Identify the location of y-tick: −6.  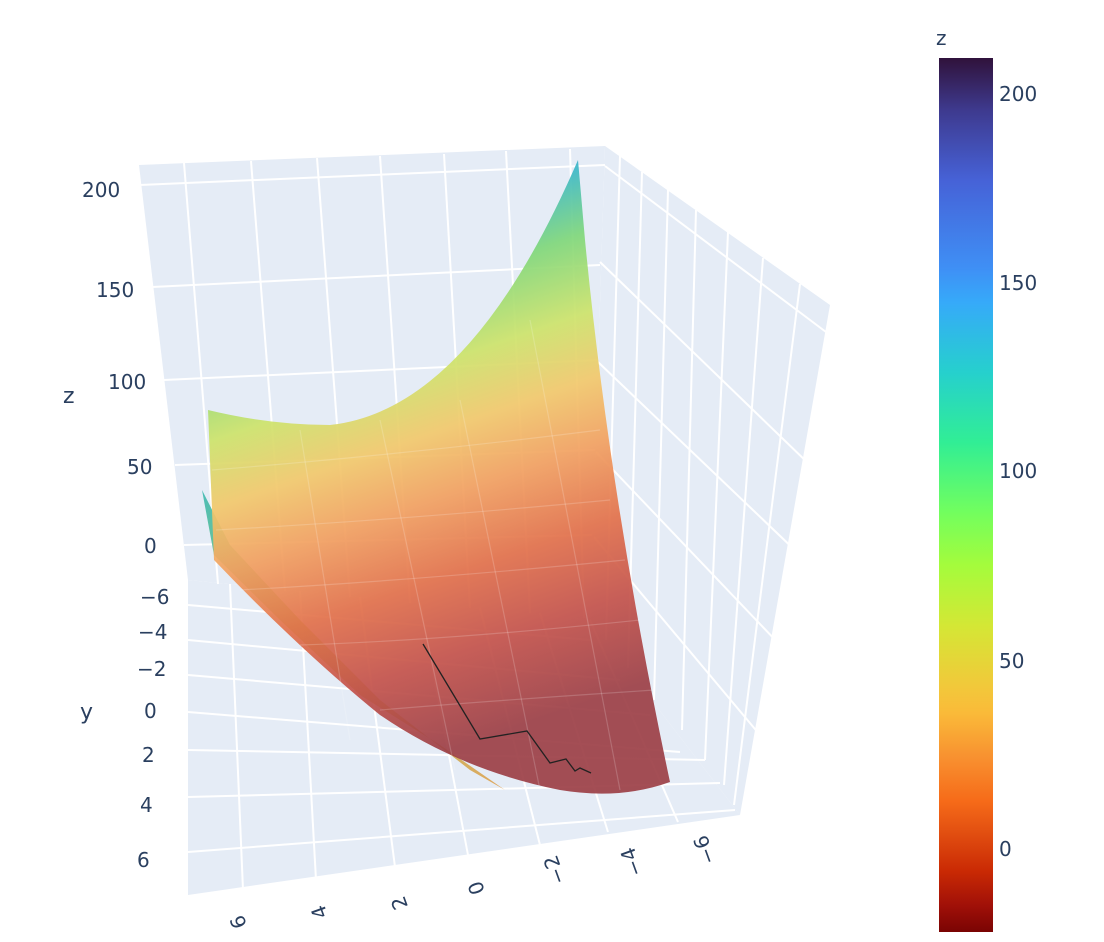
(155, 597).